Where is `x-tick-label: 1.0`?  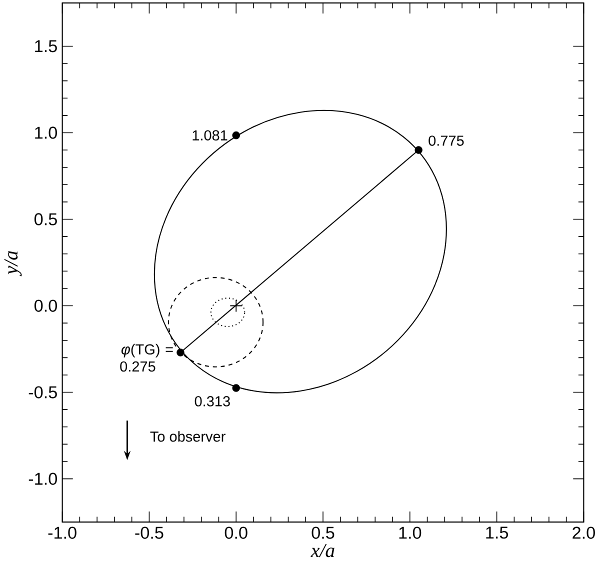
x-tick-label: 1.0 is located at coordinates (410, 532).